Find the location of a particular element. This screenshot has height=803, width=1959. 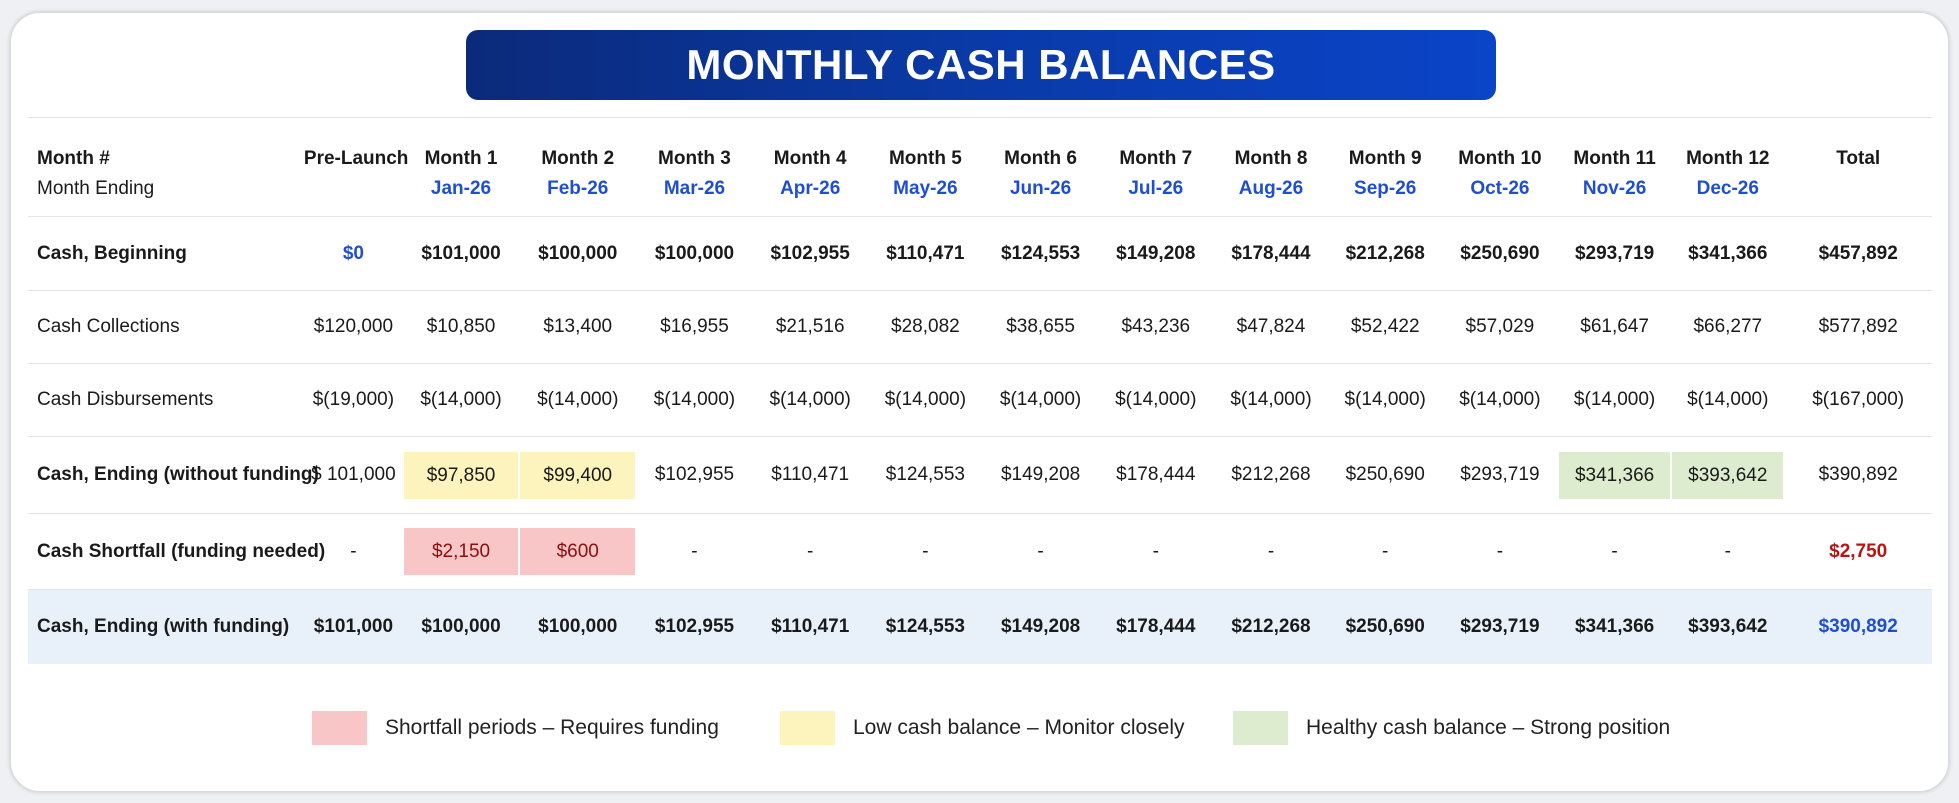

cell-cash-collections-m1: $10,850 is located at coordinates (461, 327).